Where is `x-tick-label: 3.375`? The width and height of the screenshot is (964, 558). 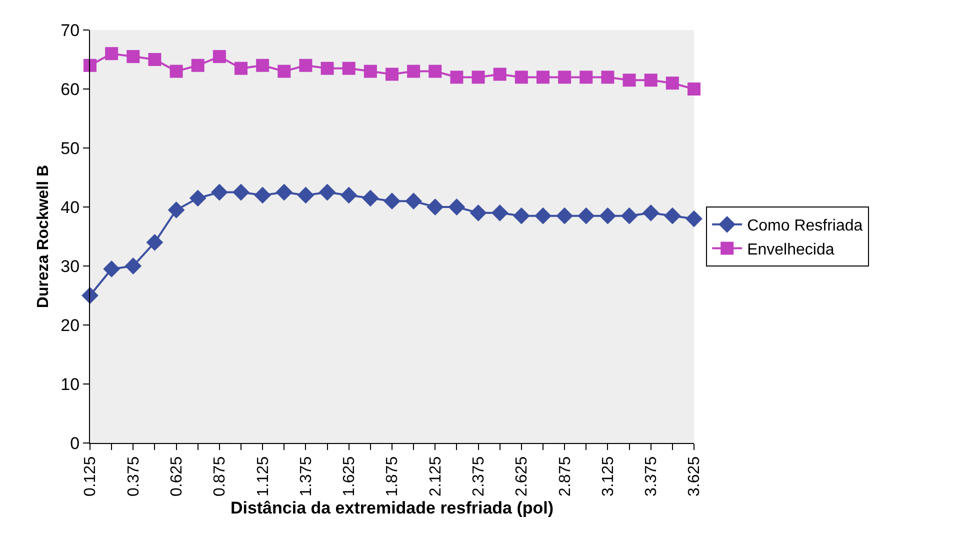 x-tick-label: 3.375 is located at coordinates (651, 476).